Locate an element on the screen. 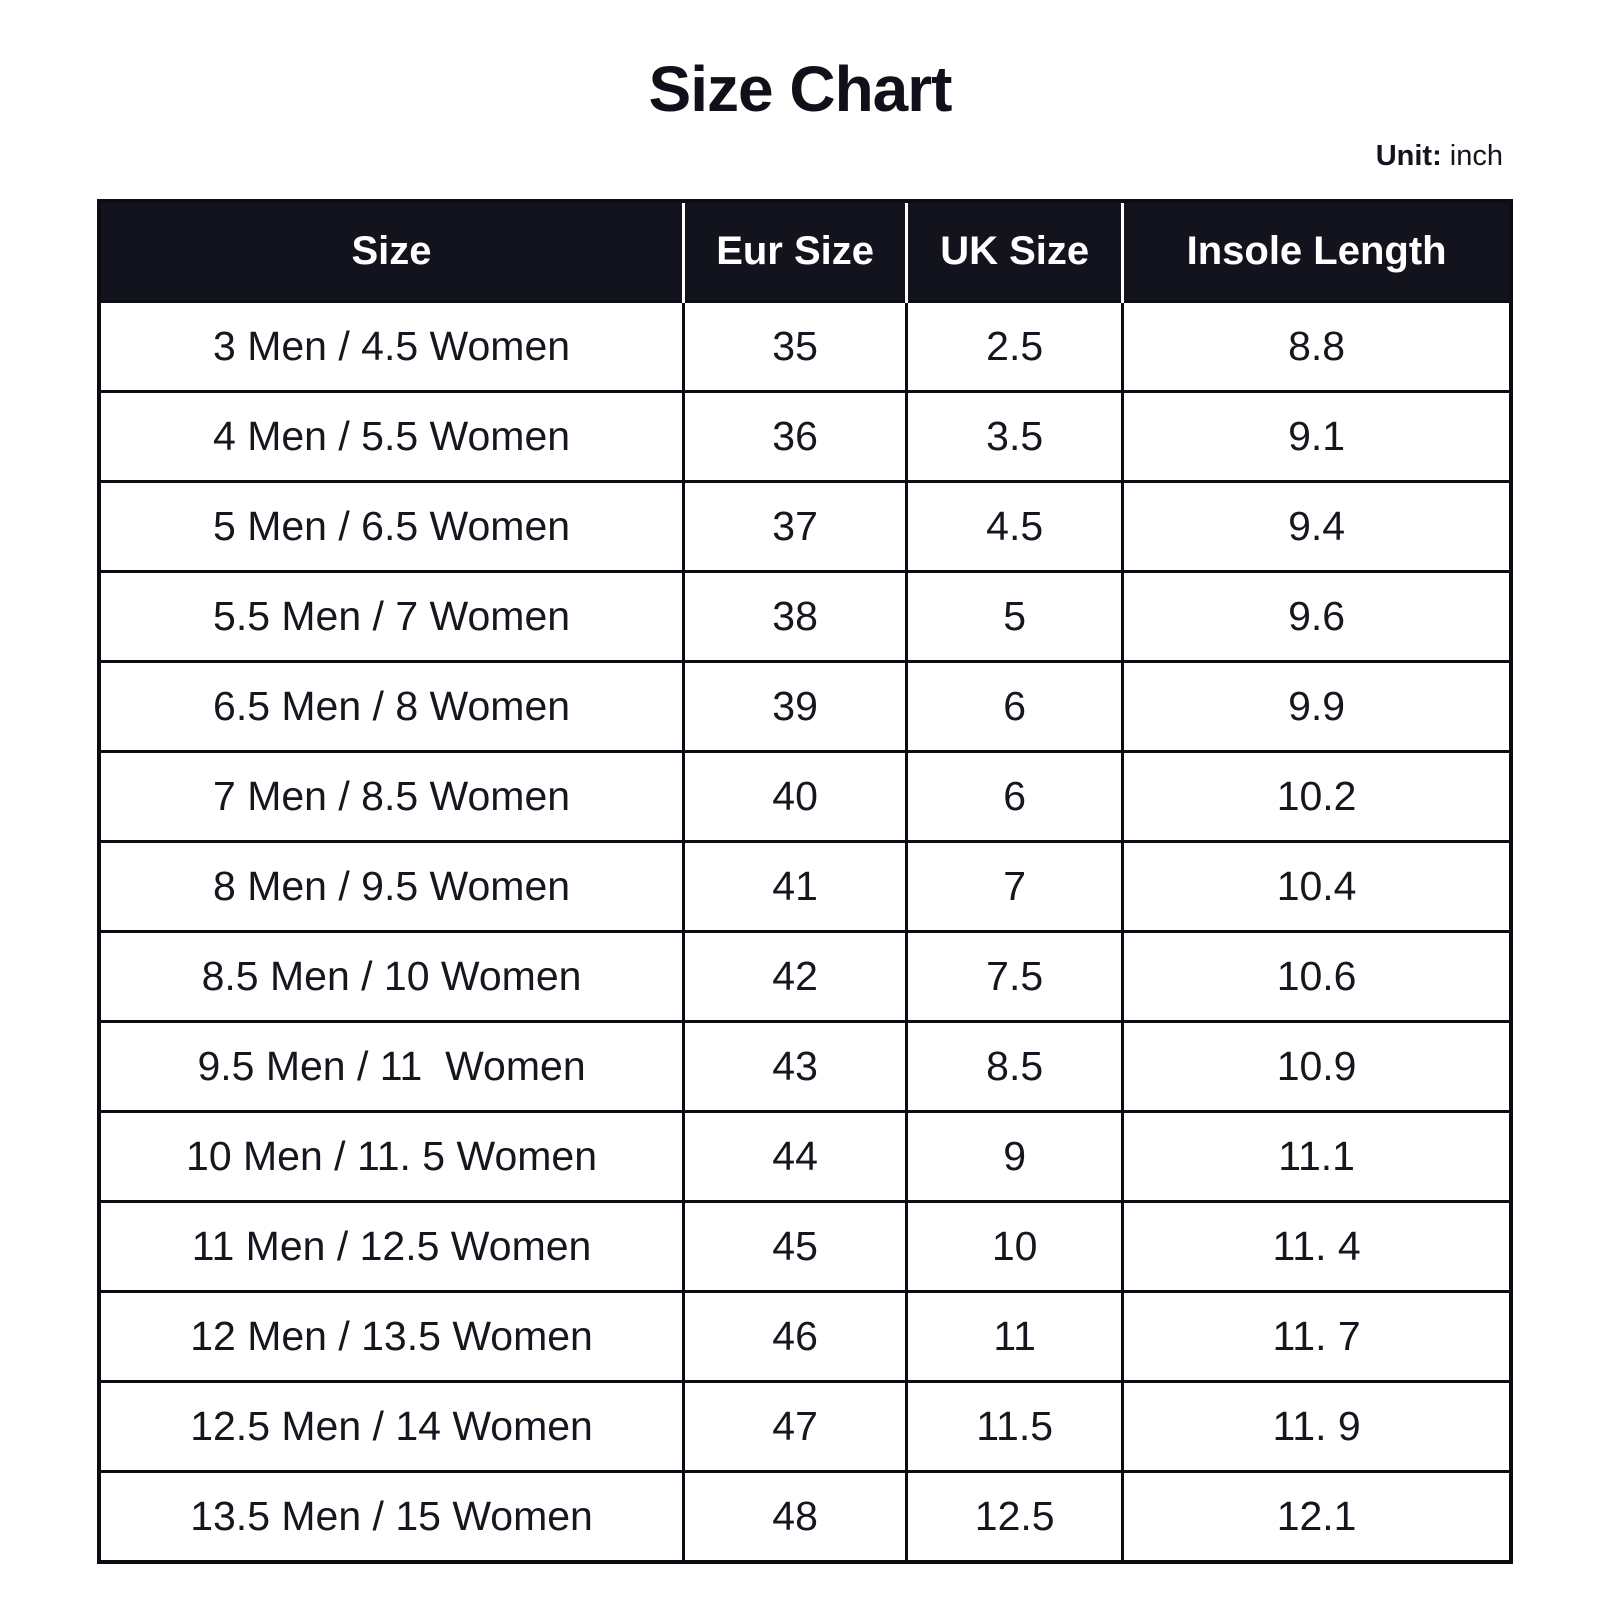 The width and height of the screenshot is (1600, 1608). table-row: 7 Men / 8.5 Women 40 6 10.2 is located at coordinates (805, 797).